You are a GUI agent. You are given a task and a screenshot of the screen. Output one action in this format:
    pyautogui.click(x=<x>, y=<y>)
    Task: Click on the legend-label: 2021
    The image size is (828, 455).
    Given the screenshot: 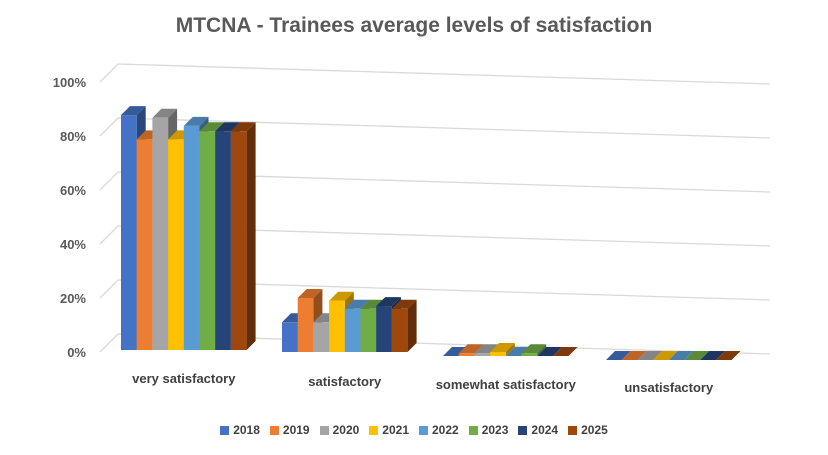 What is the action you would take?
    pyautogui.click(x=395, y=430)
    